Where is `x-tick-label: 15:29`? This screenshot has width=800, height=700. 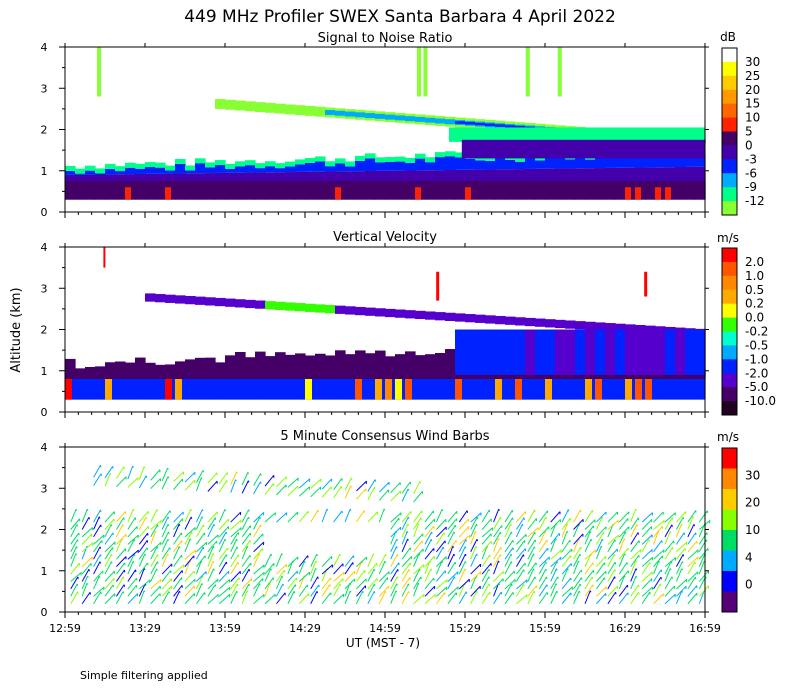 x-tick-label: 15:29 is located at coordinates (465, 628).